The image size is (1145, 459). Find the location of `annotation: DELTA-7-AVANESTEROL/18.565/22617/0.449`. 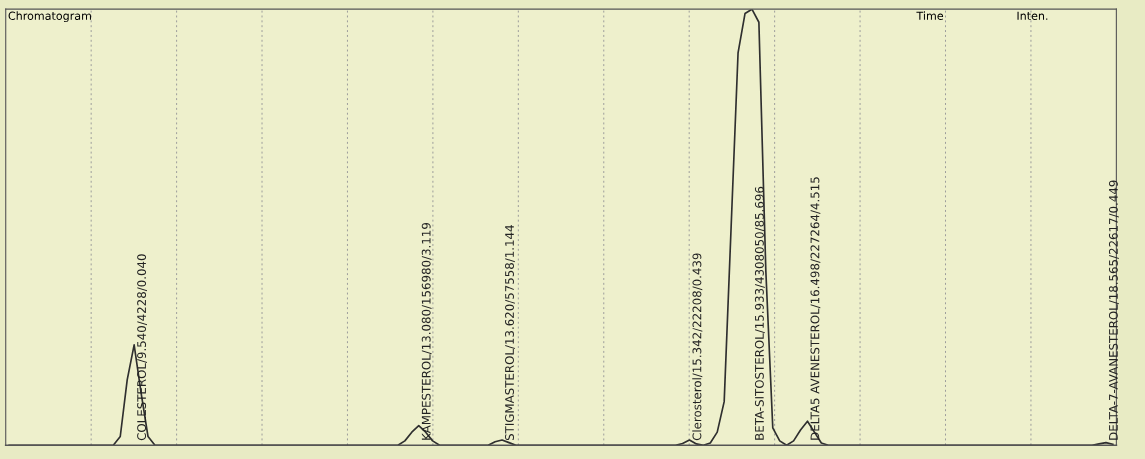

annotation: DELTA-7-AVANESTEROL/18.565/22617/0.449 is located at coordinates (1113, 310).